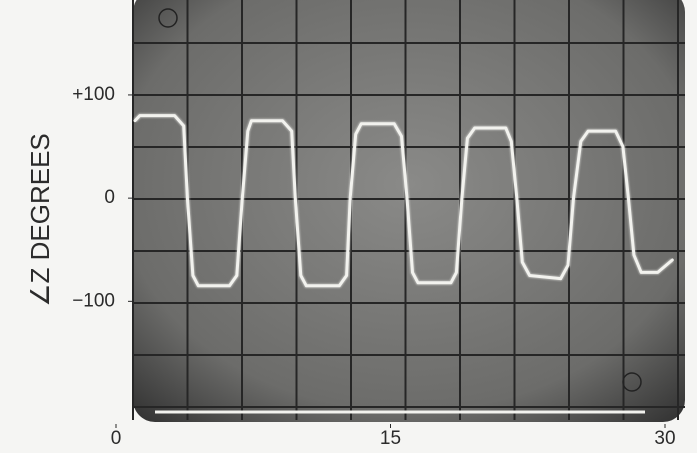 The width and height of the screenshot is (697, 453). Describe the element at coordinates (390, 438) in the screenshot. I see `x-tick-label: 15` at that location.